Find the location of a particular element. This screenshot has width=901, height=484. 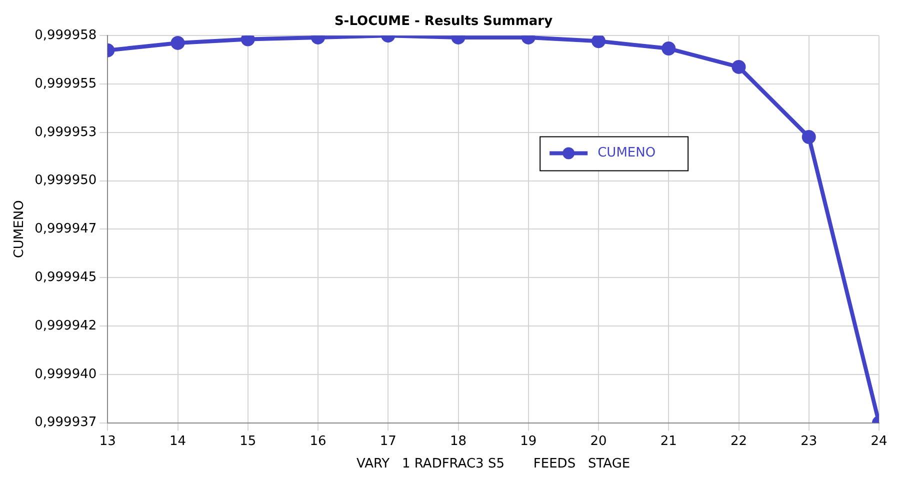

x-tick-label: 13 is located at coordinates (107, 441).